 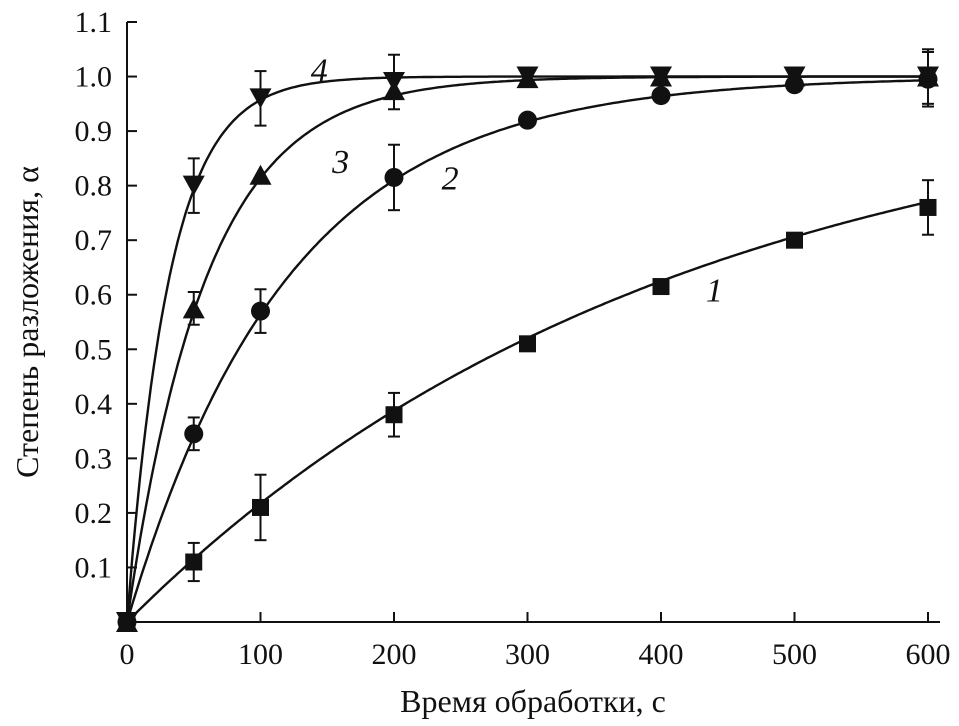 What do you see at coordinates (794, 654) in the screenshot?
I see `x-tick-label: 500` at bounding box center [794, 654].